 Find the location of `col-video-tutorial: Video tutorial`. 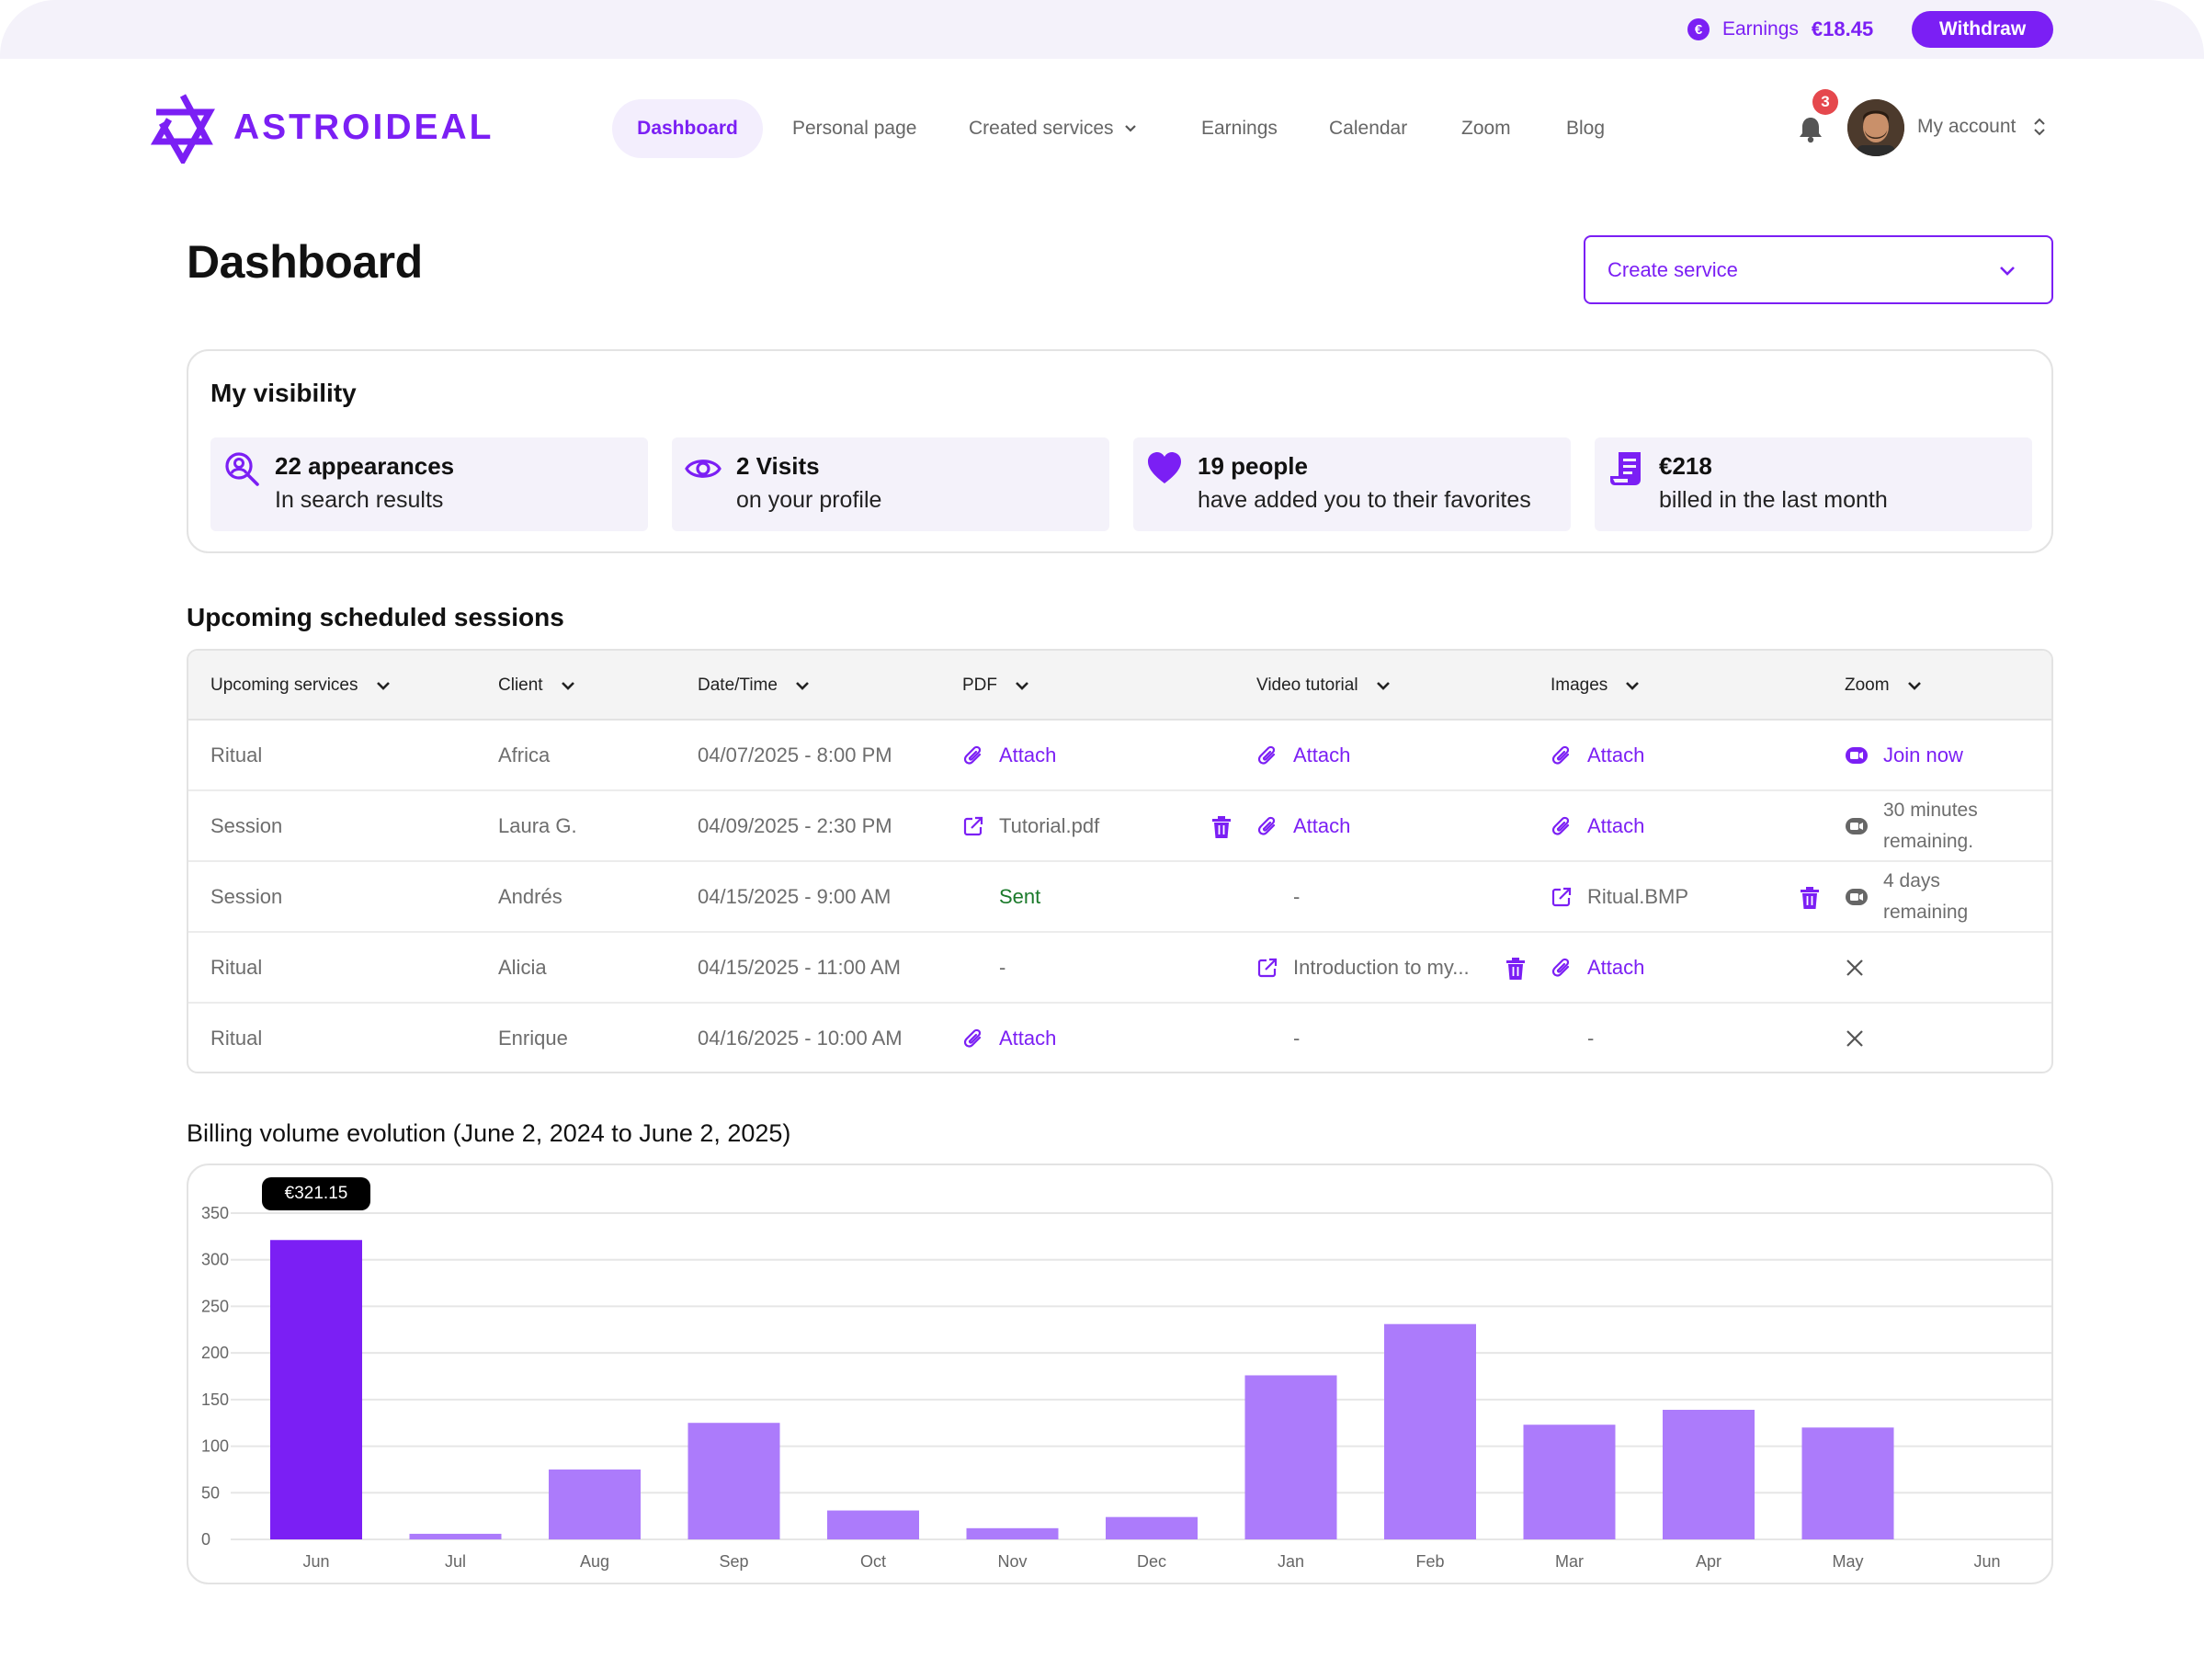

col-video-tutorial: Video tutorial is located at coordinates (1324, 686).